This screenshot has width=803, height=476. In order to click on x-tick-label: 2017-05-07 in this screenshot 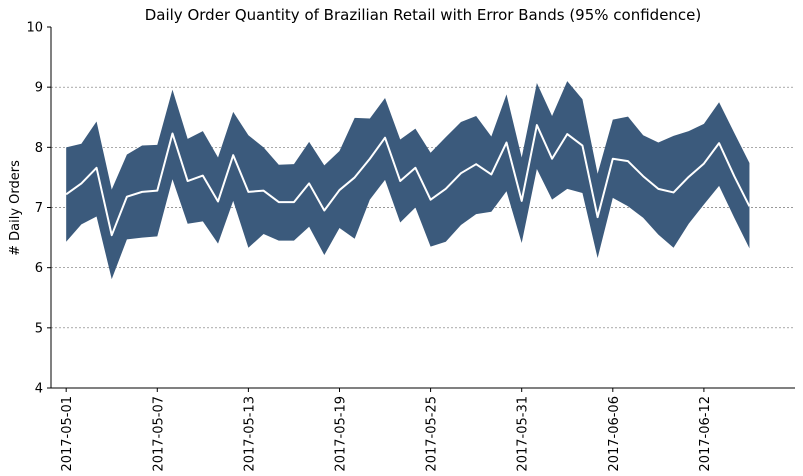, I will do `click(158, 434)`.